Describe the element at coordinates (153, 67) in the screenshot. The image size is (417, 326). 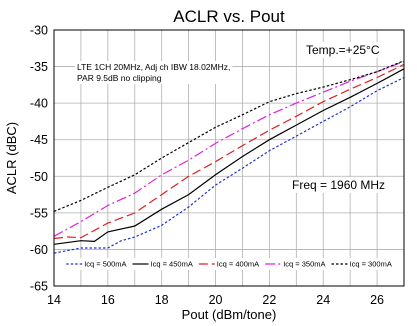
I see `test-condition-line-1: LTE 1CH 20MHz, Adj ch IBW 18.02MHz,` at that location.